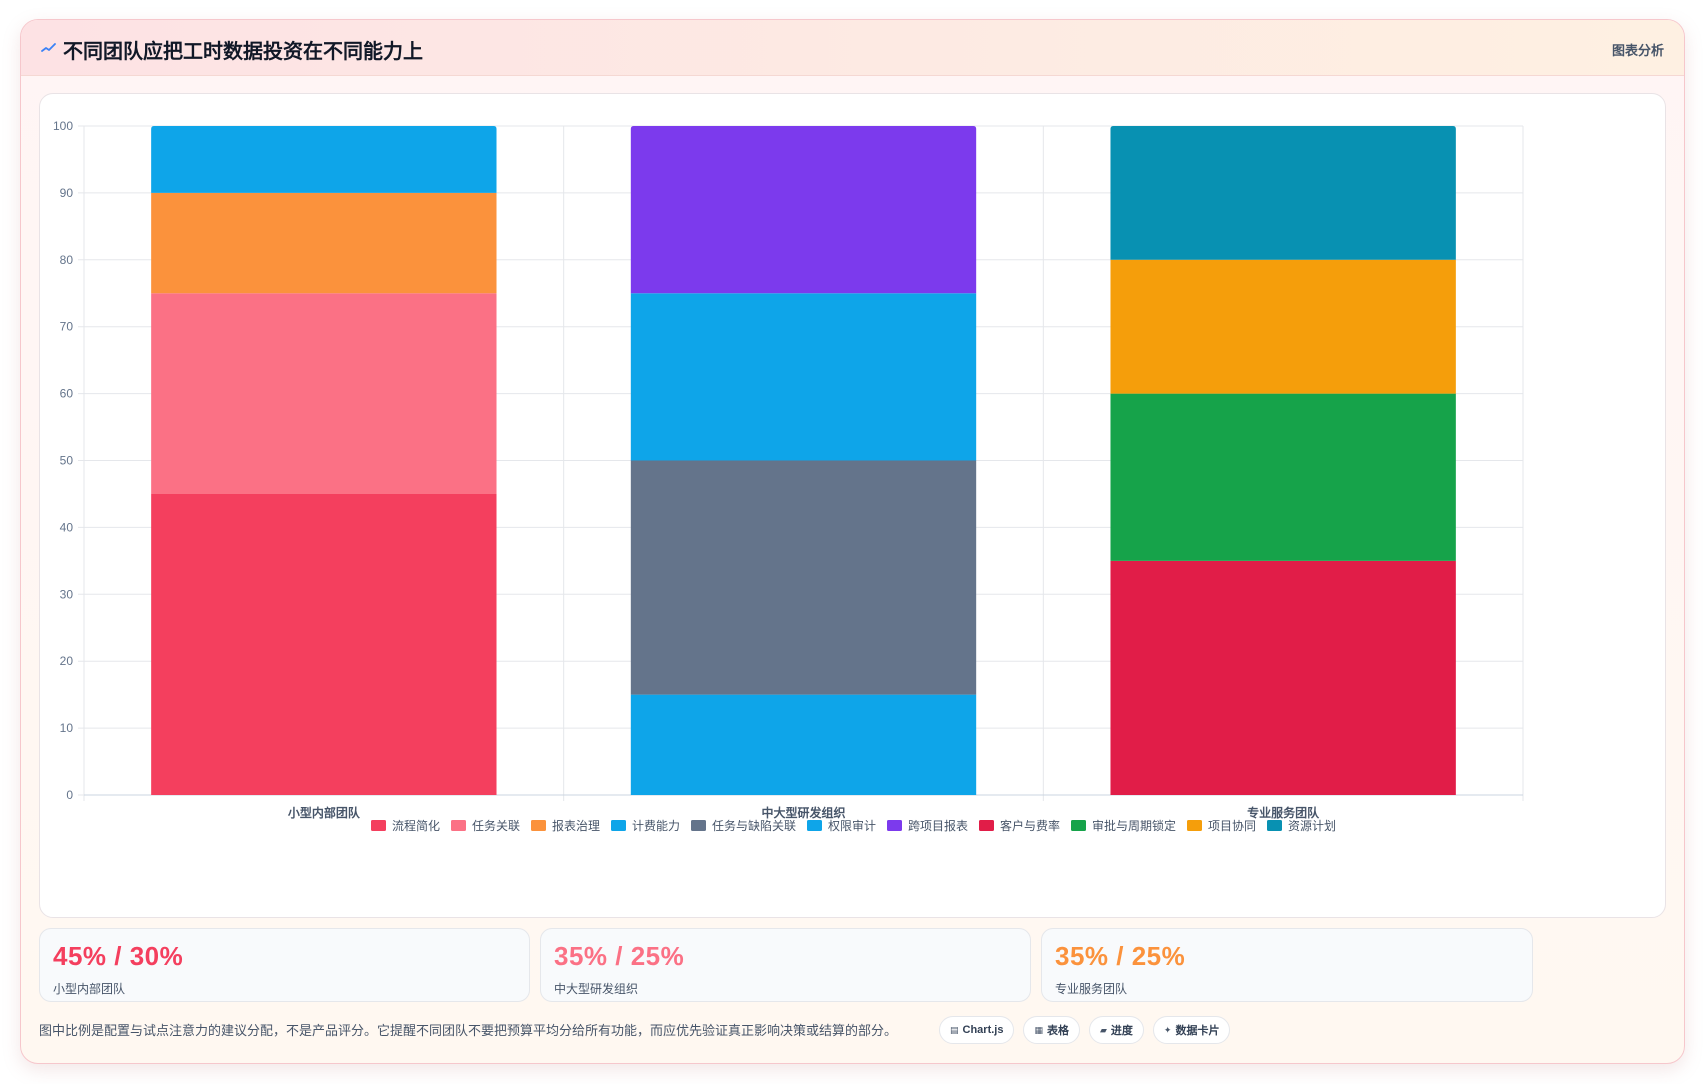 The width and height of the screenshot is (1705, 1084). I want to click on stat-label: 小型内部团队, so click(89, 989).